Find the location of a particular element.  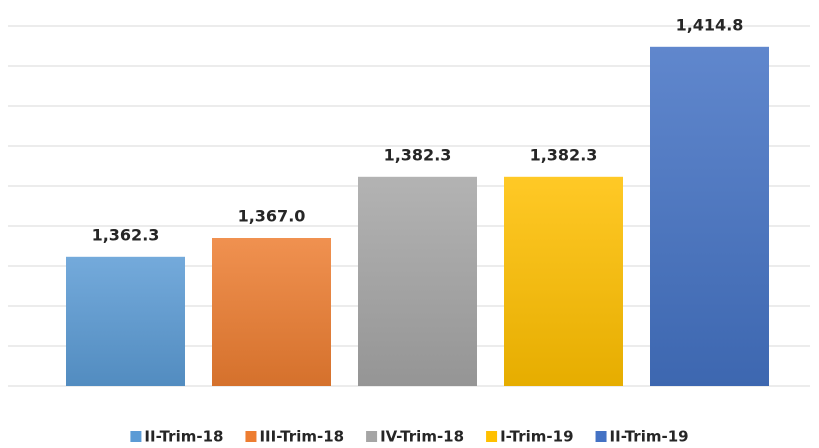

legend-label: II-Trim-19 is located at coordinates (649, 437).